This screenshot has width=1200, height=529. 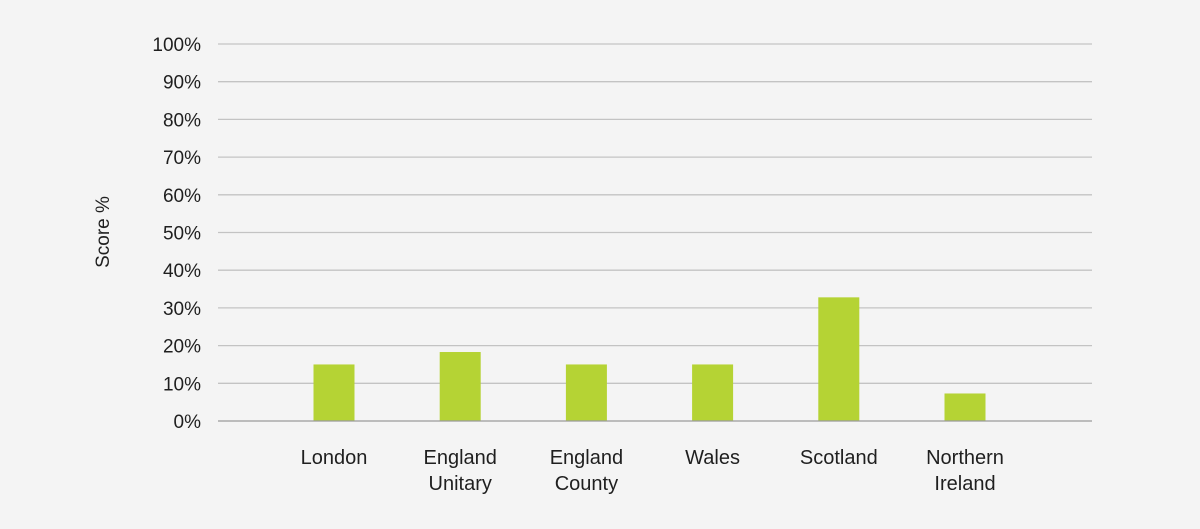 What do you see at coordinates (182, 83) in the screenshot?
I see `y-tick-label: 90%` at bounding box center [182, 83].